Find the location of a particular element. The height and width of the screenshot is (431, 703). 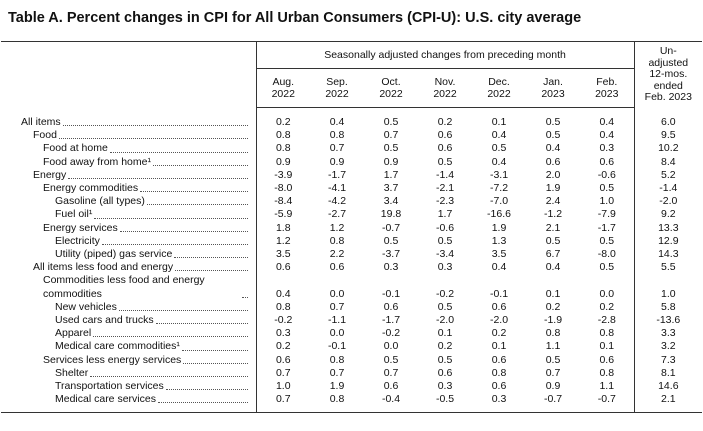

column-header: Dec. 2022 is located at coordinates (499, 88).